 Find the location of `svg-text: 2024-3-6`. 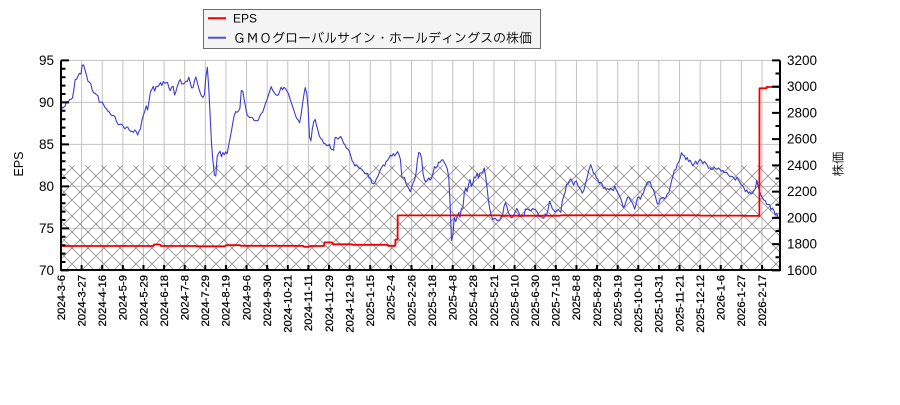

svg-text: 2024-3-6 is located at coordinates (62, 297).